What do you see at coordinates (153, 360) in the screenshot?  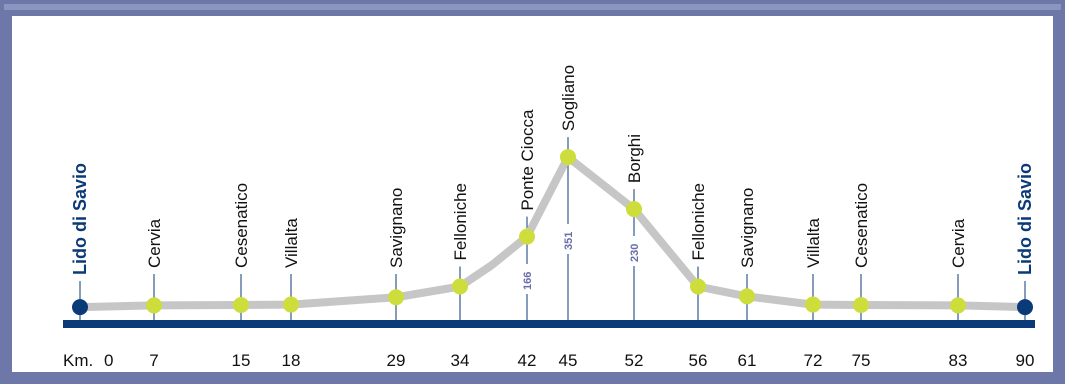 I see `km-tick-label: 7` at bounding box center [153, 360].